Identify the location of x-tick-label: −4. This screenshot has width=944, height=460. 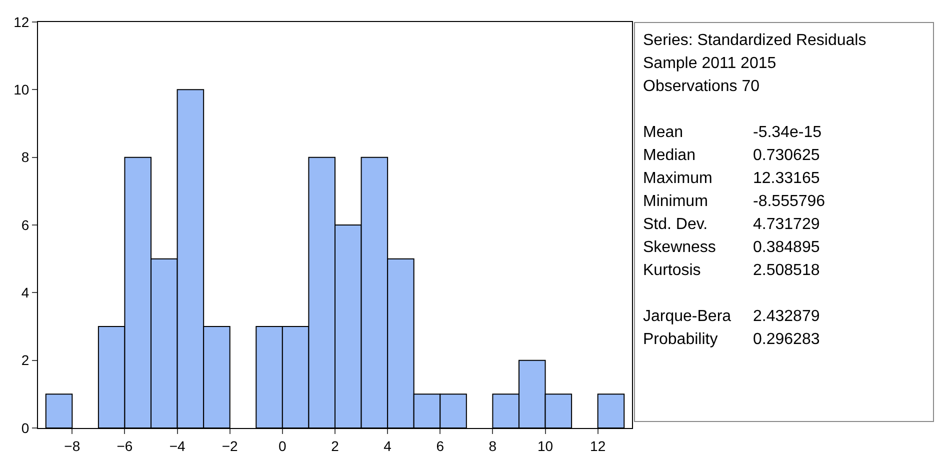
(177, 446).